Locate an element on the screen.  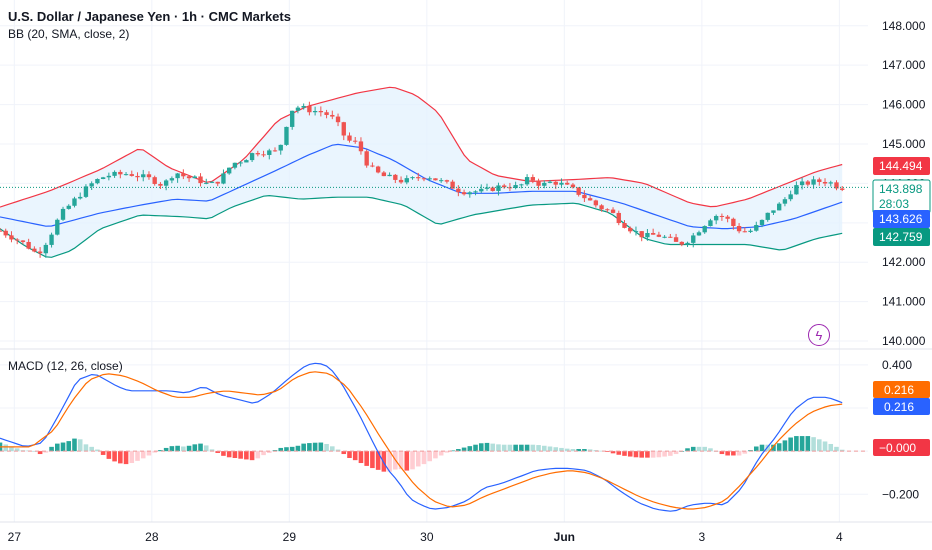
macd-legend: MACD (12, 26, close) is located at coordinates (65, 366).